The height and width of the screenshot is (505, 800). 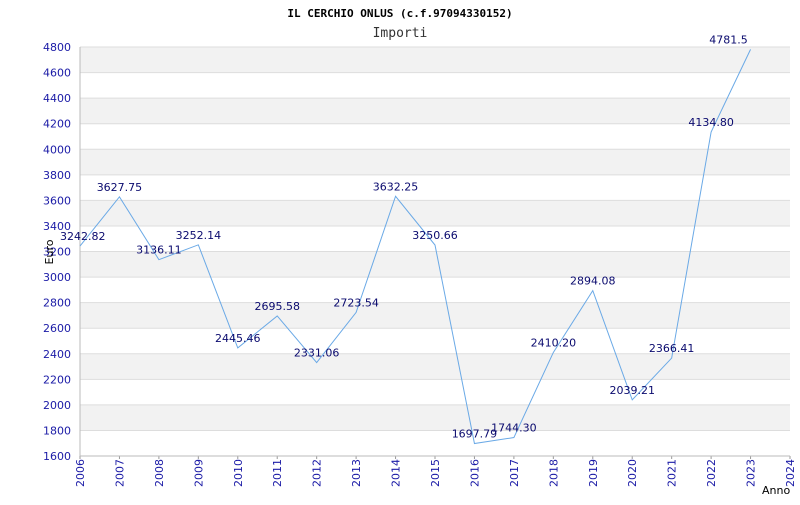 I want to click on x-tick-label: 2020, so click(x=632, y=473).